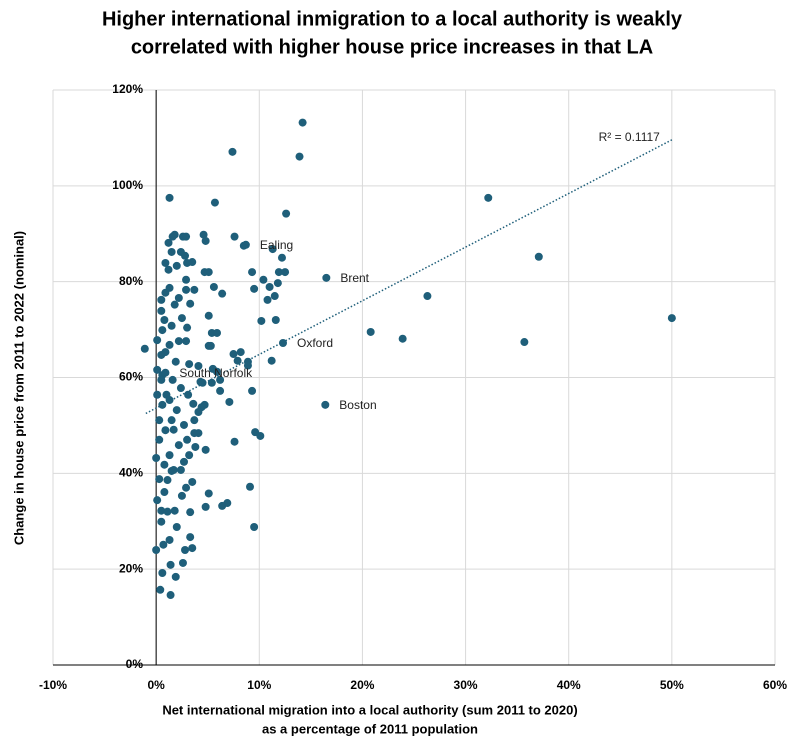 The image size is (802, 744). I want to click on y-tick-label: 120%, so click(127, 89).